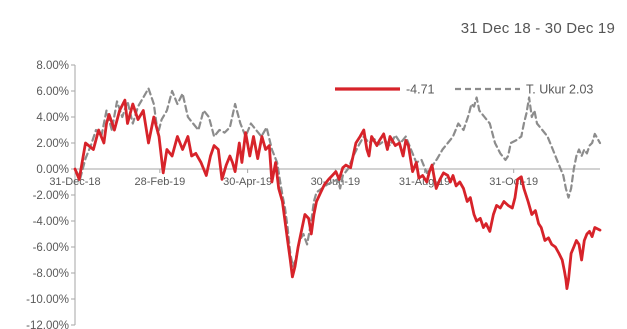 The image size is (627, 329). I want to click on y-tick-label: 8.00%, so click(52, 66).